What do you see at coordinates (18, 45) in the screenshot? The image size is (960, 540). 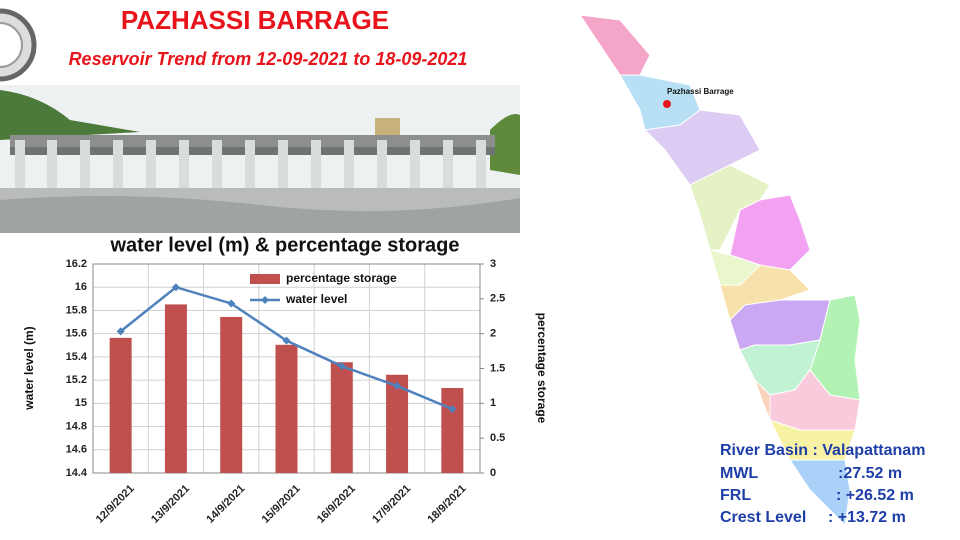 I see `logo` at bounding box center [18, 45].